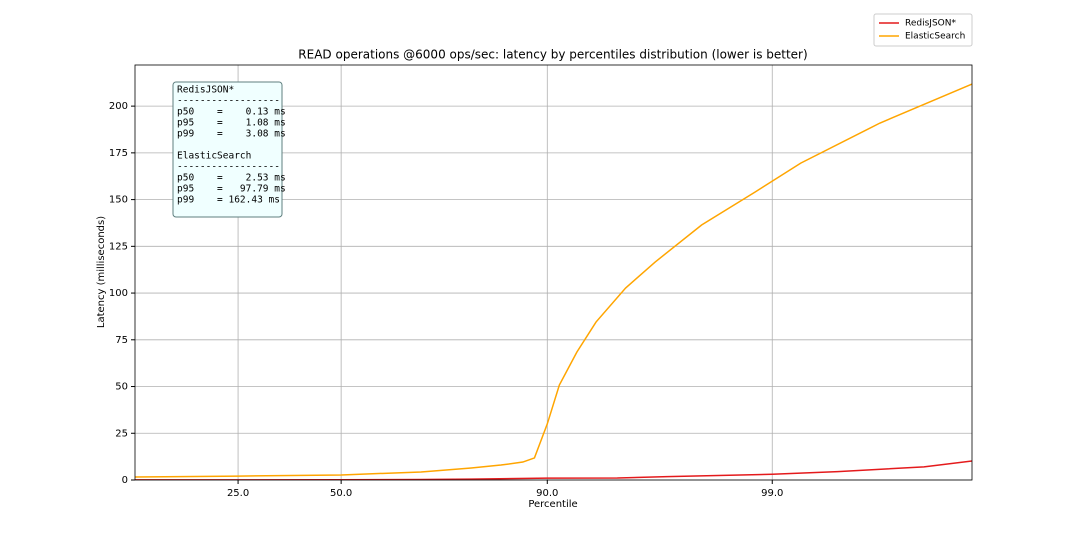 The image size is (1080, 540). What do you see at coordinates (341, 493) in the screenshot?
I see `x-tick-label: 50.0` at bounding box center [341, 493].